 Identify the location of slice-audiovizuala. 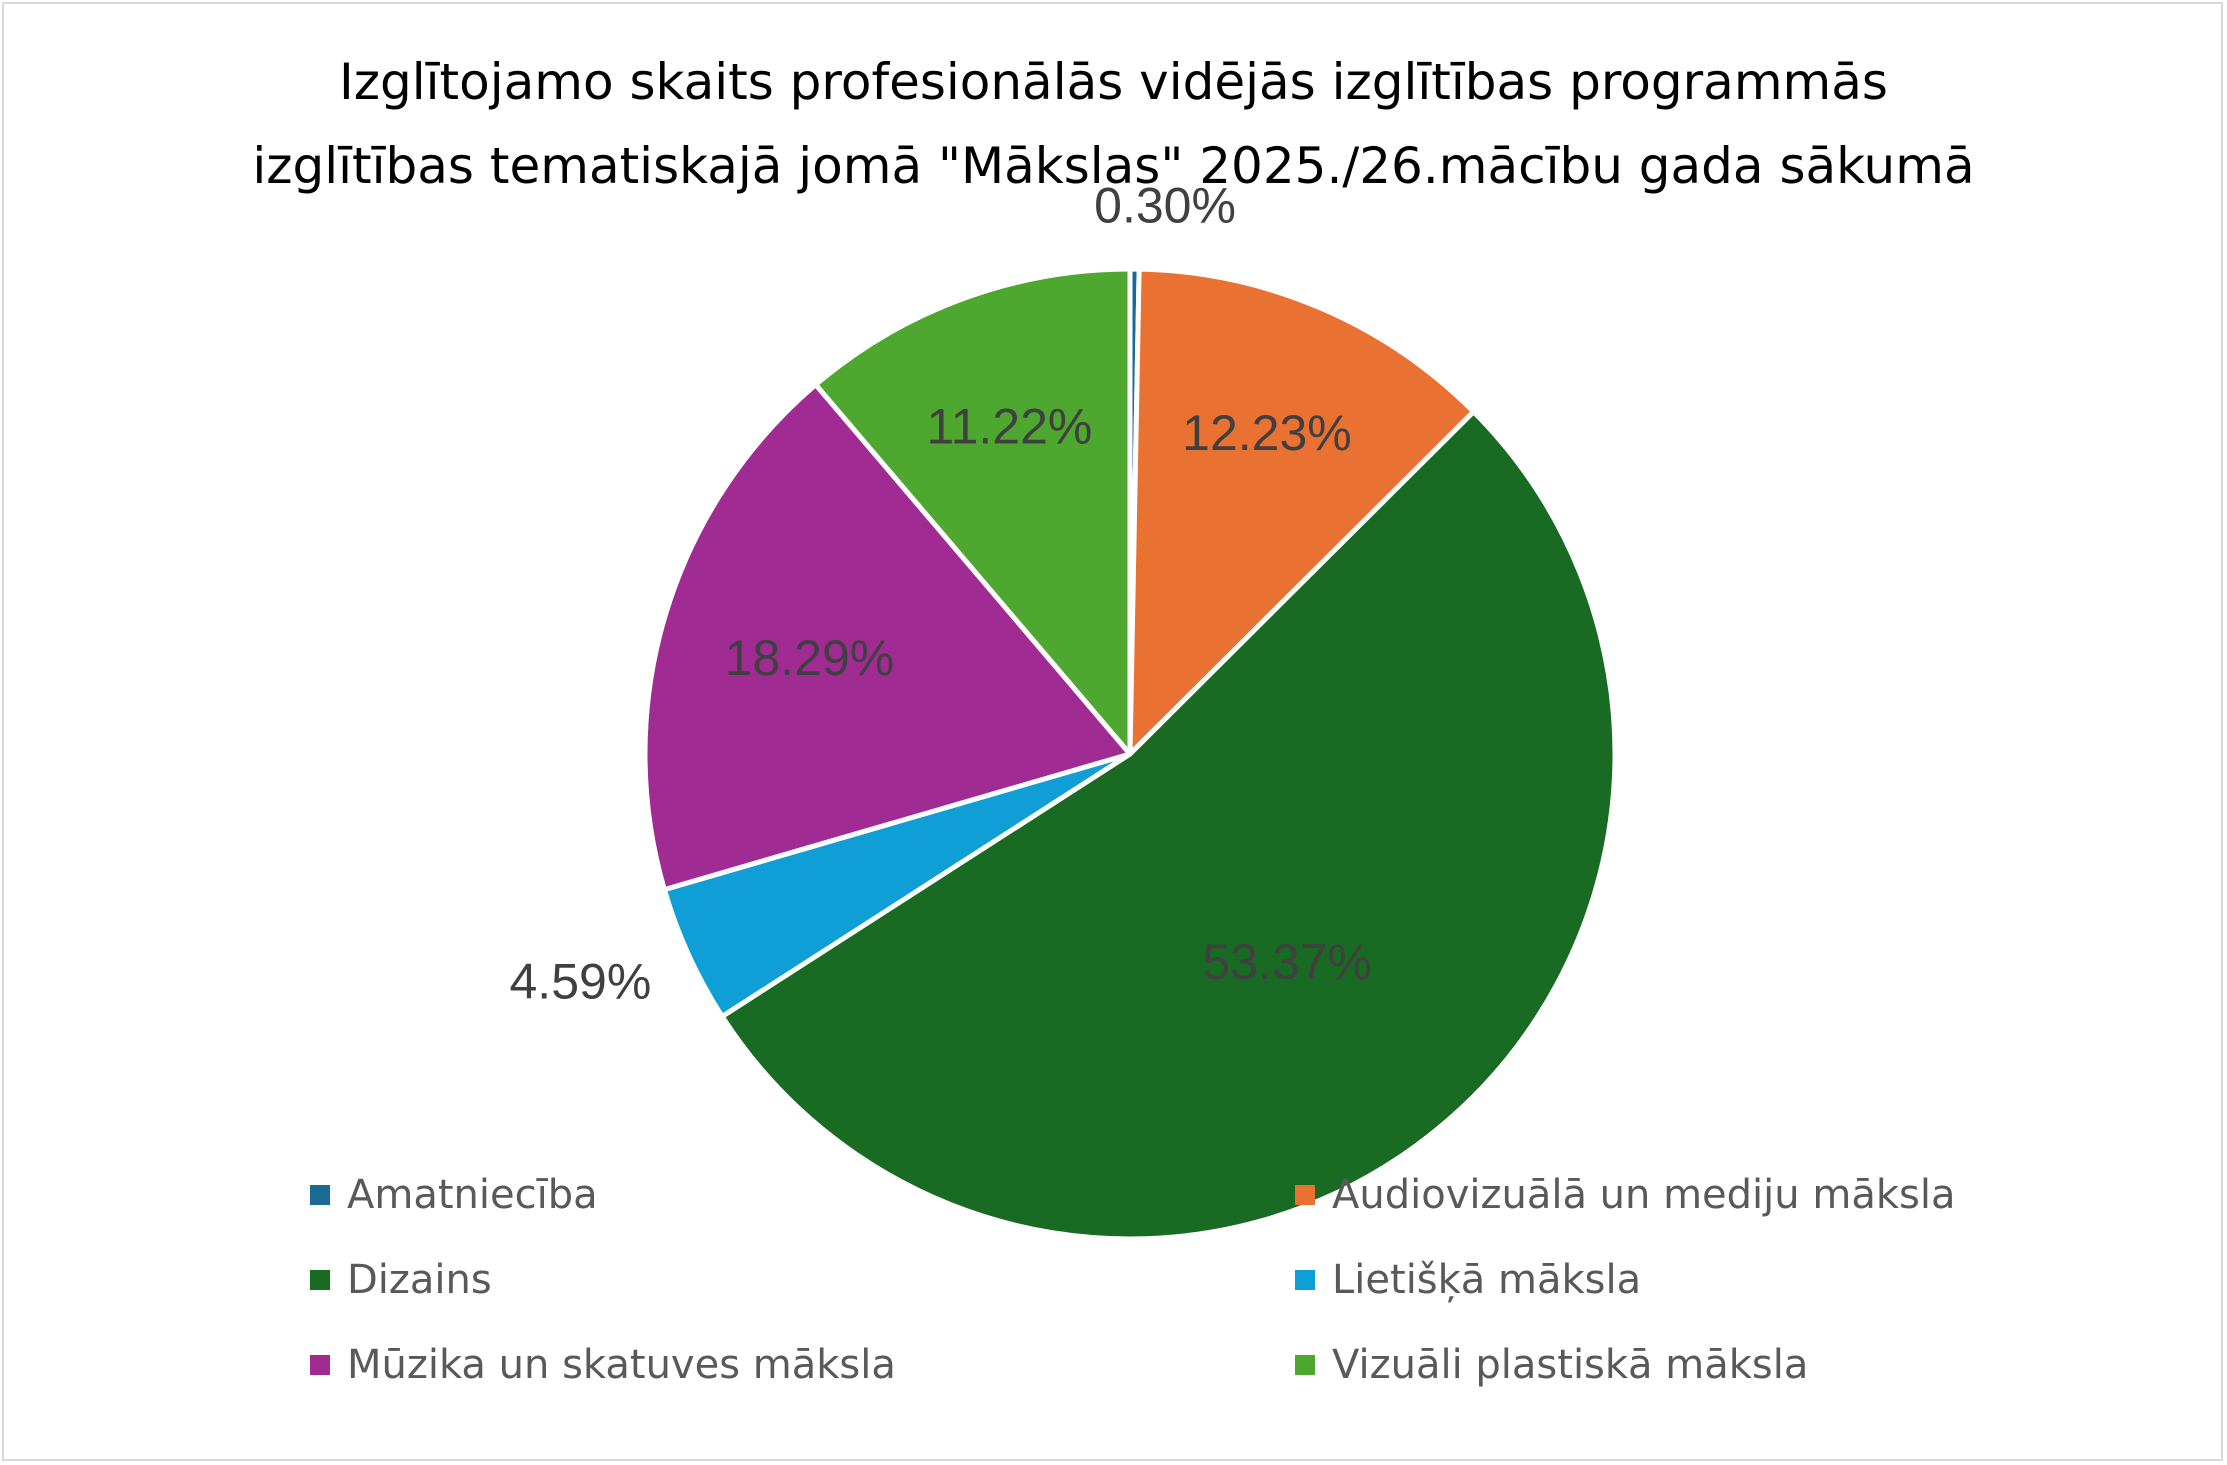
(1302, 511).